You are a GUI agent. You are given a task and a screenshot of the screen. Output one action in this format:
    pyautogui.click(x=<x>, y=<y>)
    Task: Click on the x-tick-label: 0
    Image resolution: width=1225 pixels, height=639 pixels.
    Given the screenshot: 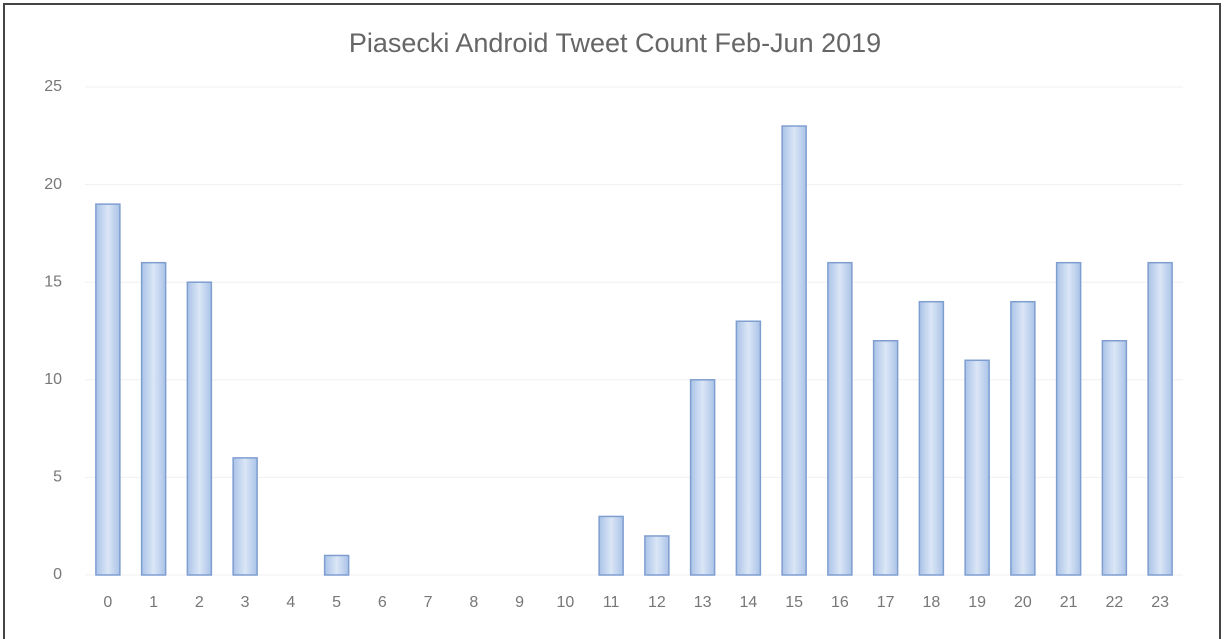 What is the action you would take?
    pyautogui.click(x=107, y=602)
    